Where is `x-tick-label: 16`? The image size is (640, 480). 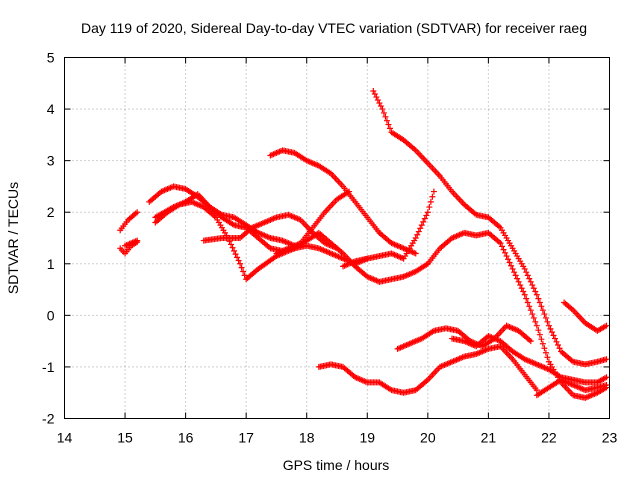
x-tick-label: 16 is located at coordinates (186, 438).